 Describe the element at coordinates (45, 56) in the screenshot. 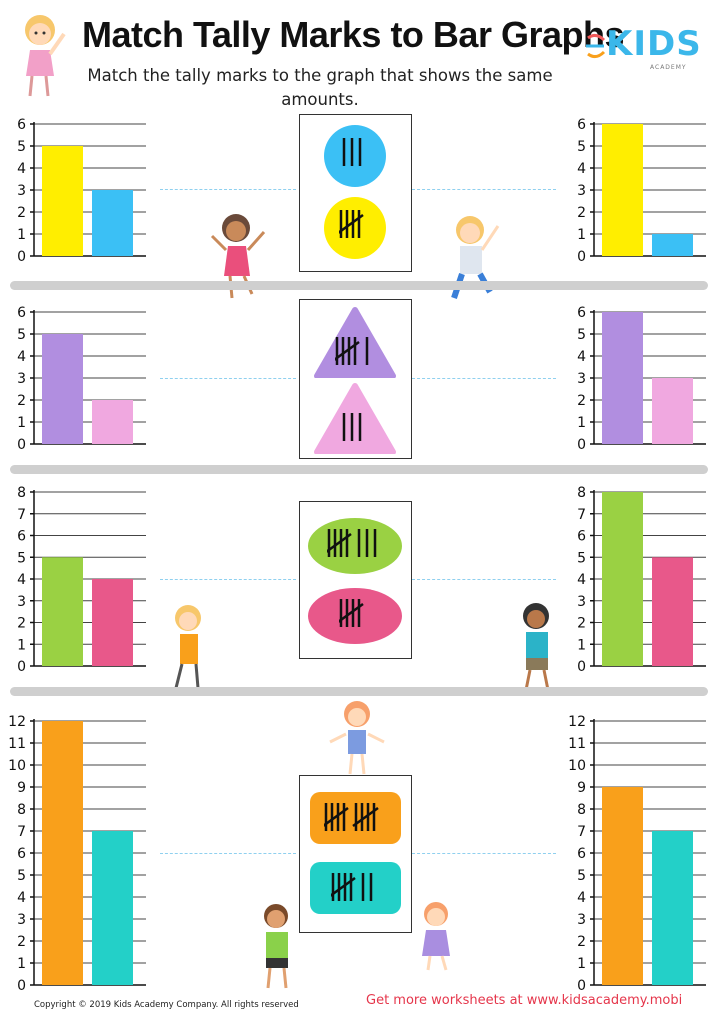

I see `girl-waving-illustration` at that location.